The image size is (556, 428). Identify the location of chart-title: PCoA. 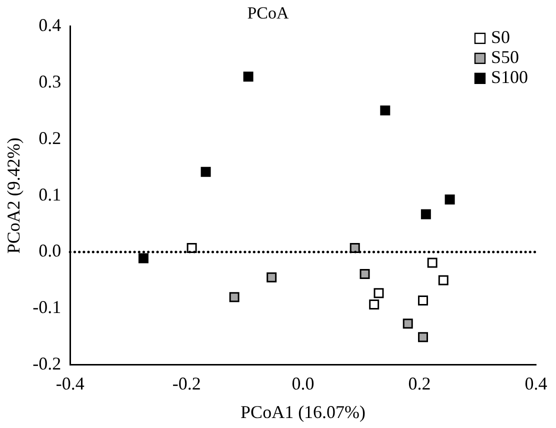
(268, 13).